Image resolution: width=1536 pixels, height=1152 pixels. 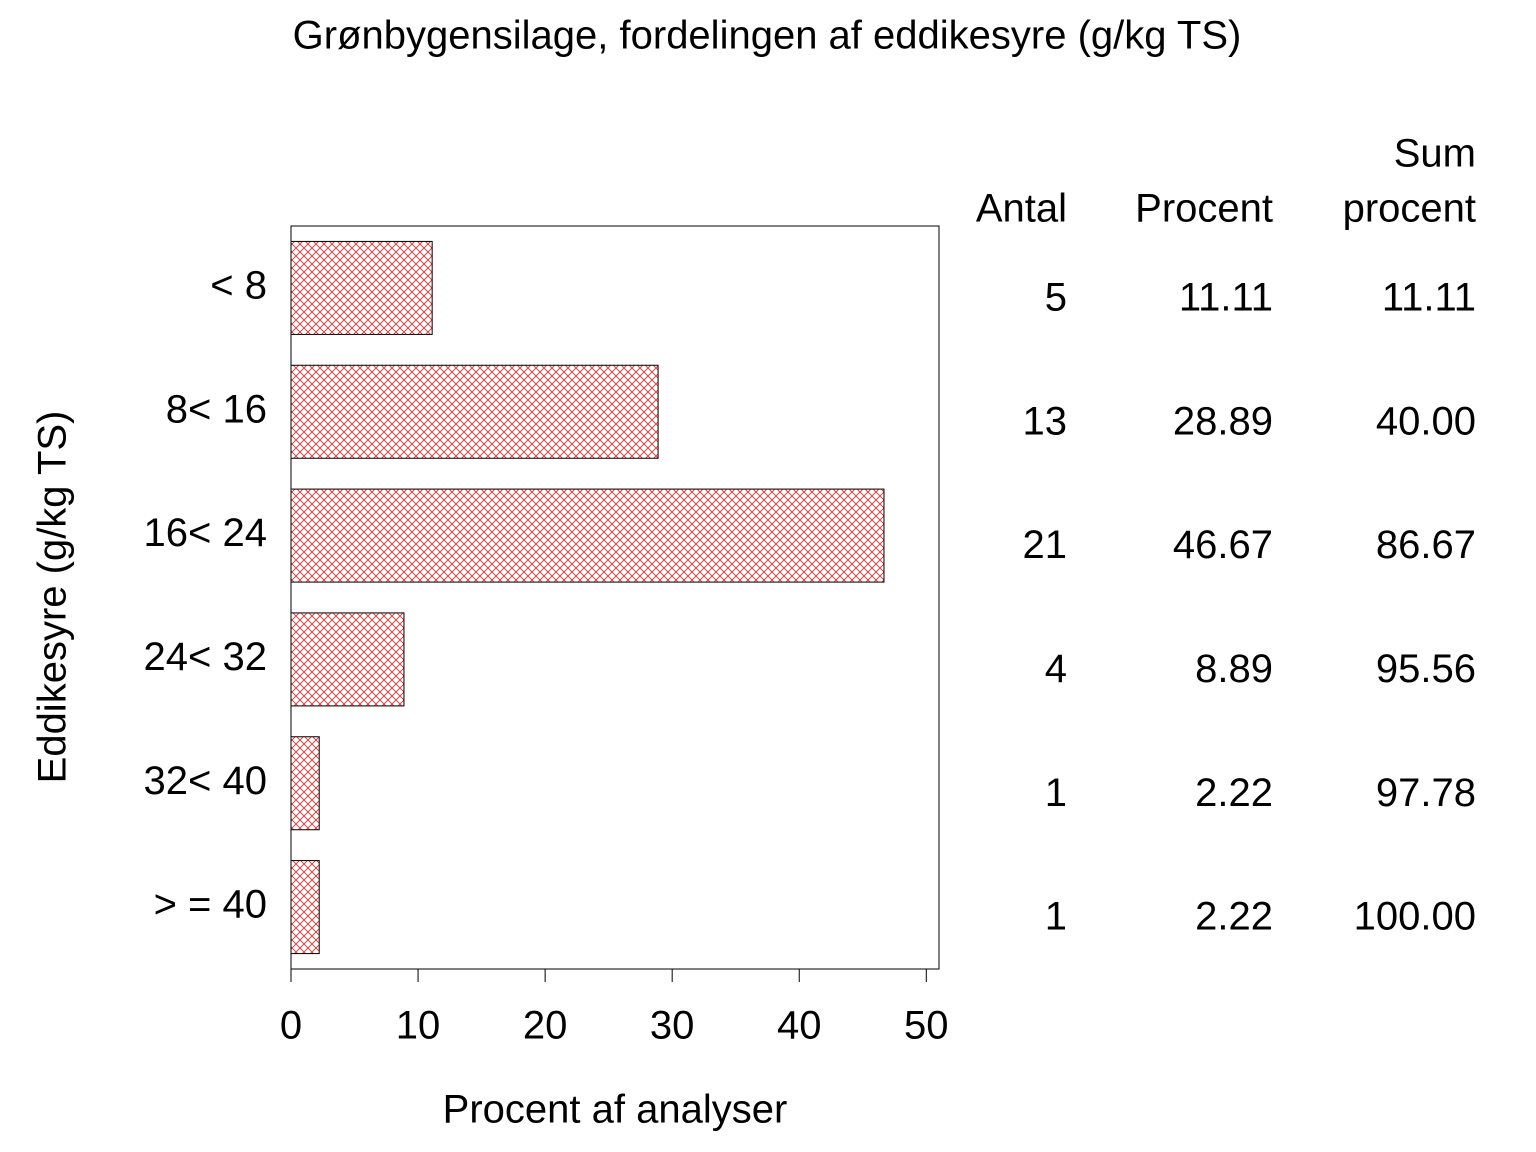 What do you see at coordinates (1426, 421) in the screenshot?
I see `table-cumulative: 40.00` at bounding box center [1426, 421].